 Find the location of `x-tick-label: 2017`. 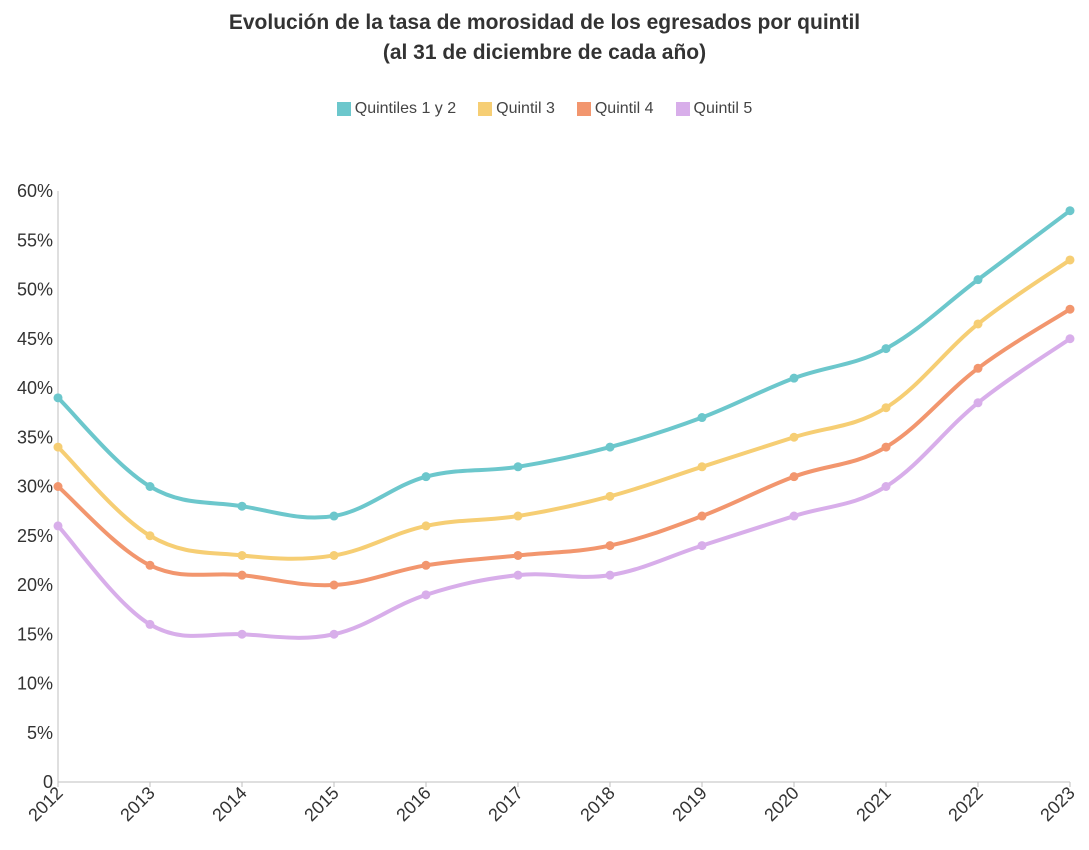

x-tick-label: 2017 is located at coordinates (505, 804).